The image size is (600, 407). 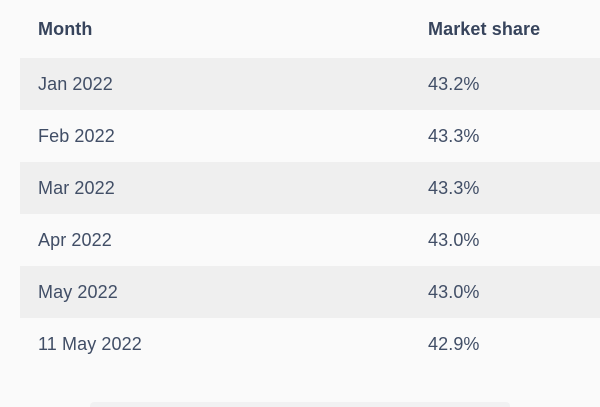 I want to click on month-cell: Apr 2022, so click(x=75, y=239).